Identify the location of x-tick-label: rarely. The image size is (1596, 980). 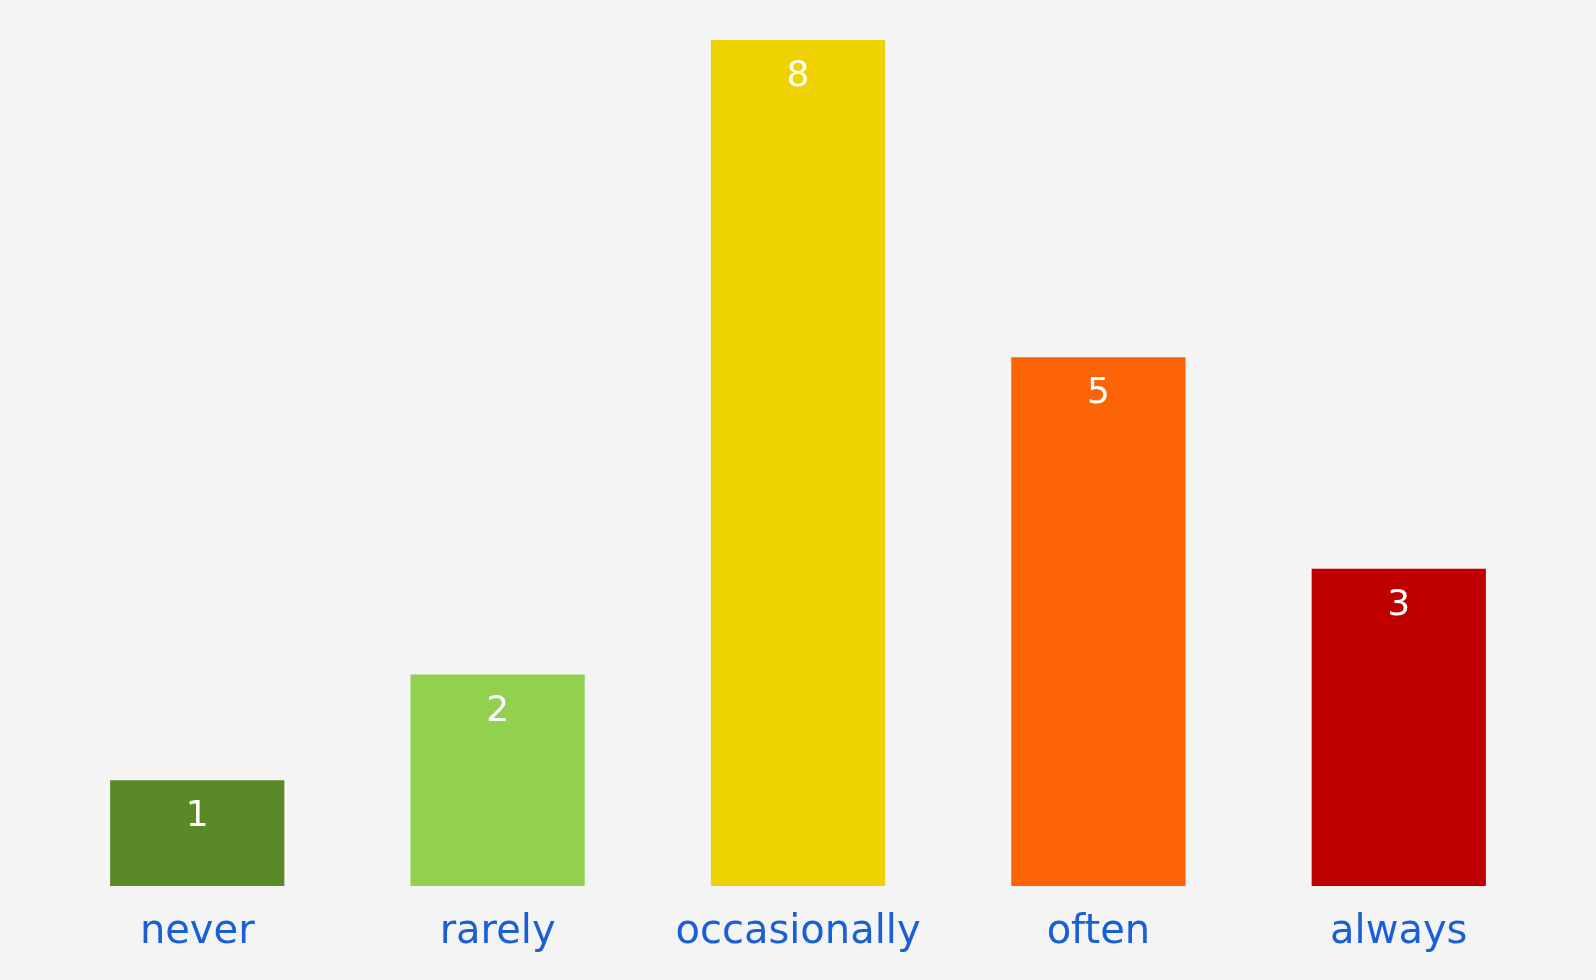
(497, 928).